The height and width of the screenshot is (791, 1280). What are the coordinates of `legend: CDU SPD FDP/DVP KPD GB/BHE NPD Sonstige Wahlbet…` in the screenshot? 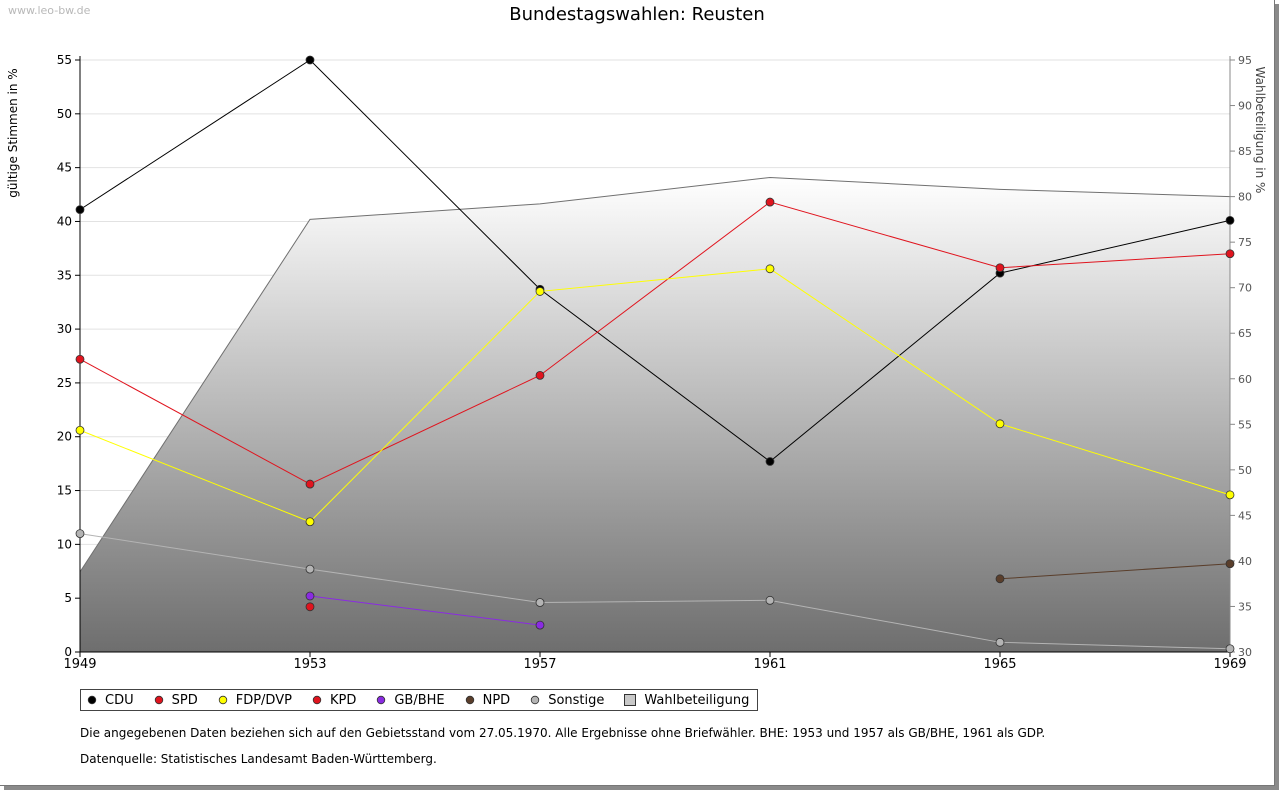 It's located at (419, 700).